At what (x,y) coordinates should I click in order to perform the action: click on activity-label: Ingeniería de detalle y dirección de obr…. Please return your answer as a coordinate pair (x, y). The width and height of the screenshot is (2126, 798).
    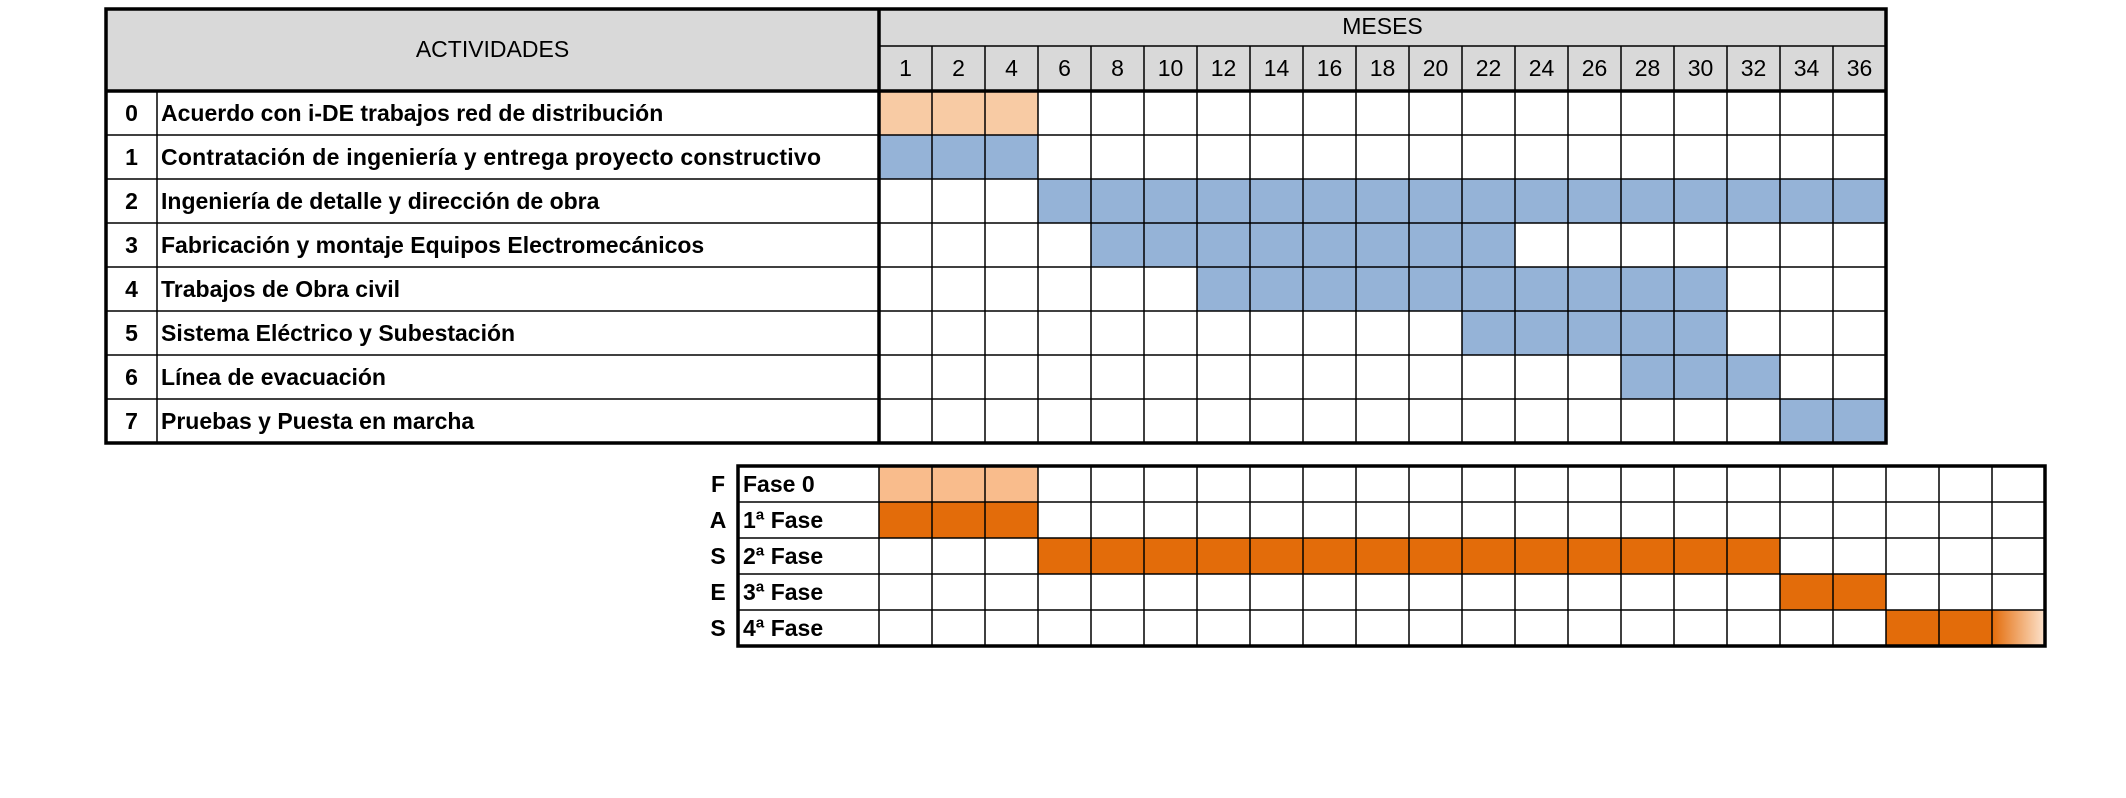
    Looking at the image, I should click on (380, 201).